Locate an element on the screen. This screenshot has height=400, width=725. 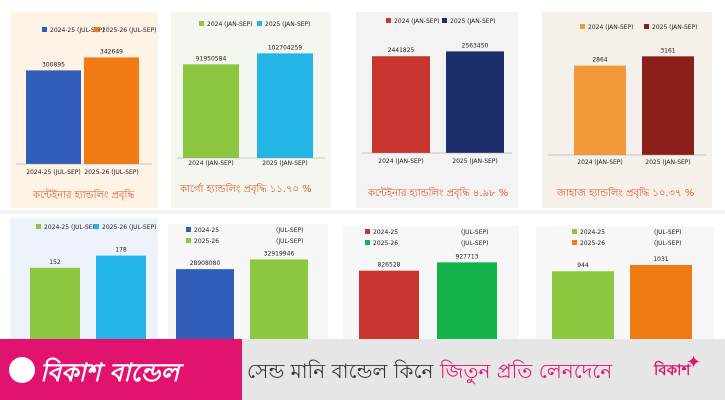
bar-value-label: 342649 is located at coordinates (111, 51).